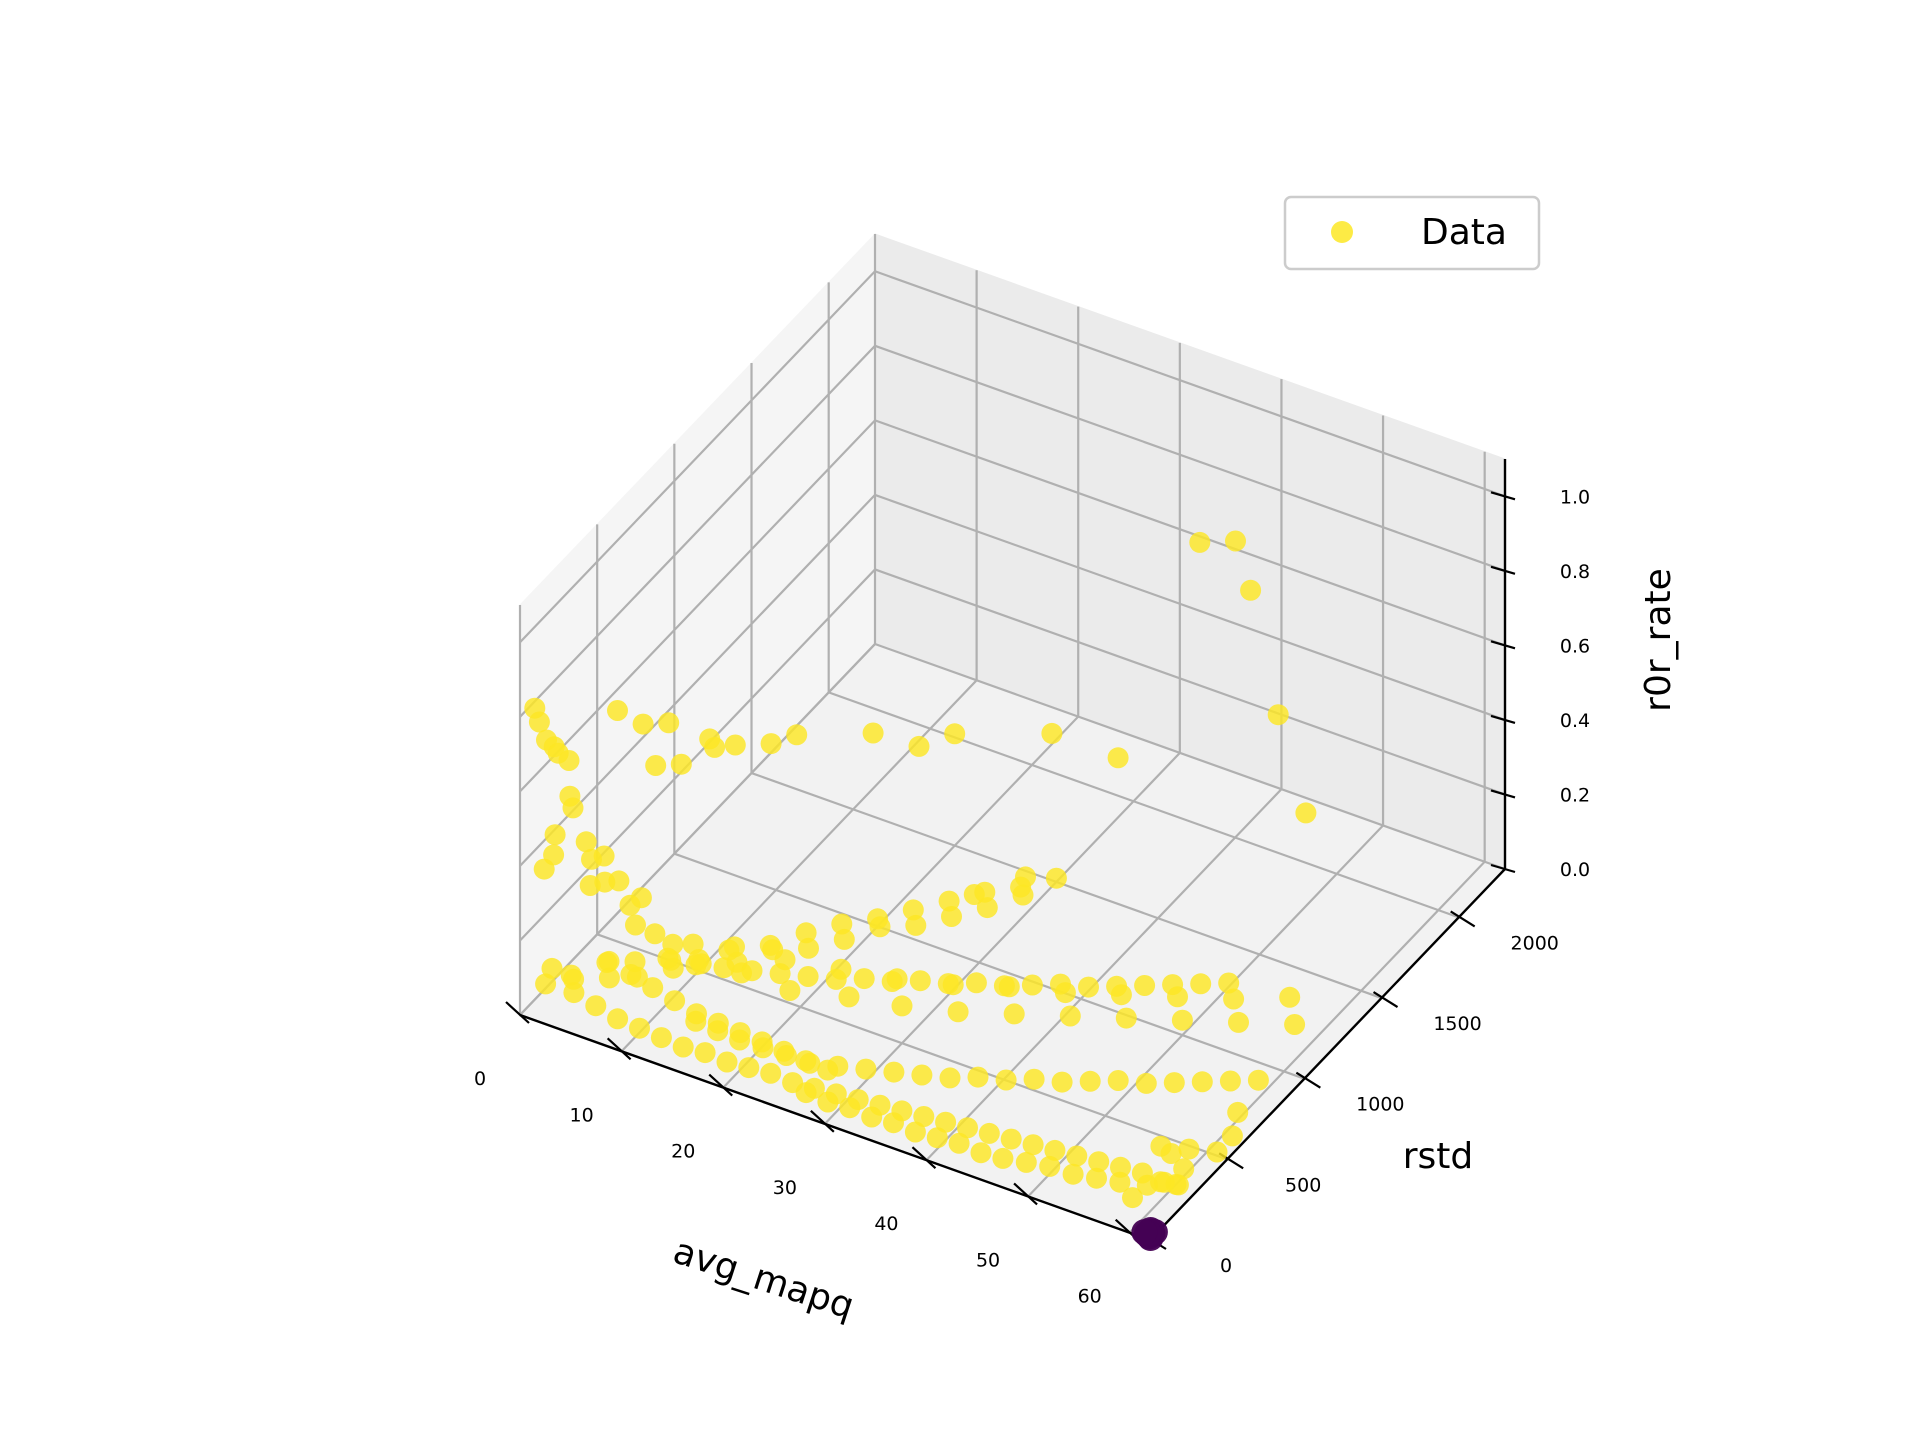 The height and width of the screenshot is (1440, 1920). Describe the element at coordinates (1327, 1054) in the screenshot. I see `y-axis-line` at that location.